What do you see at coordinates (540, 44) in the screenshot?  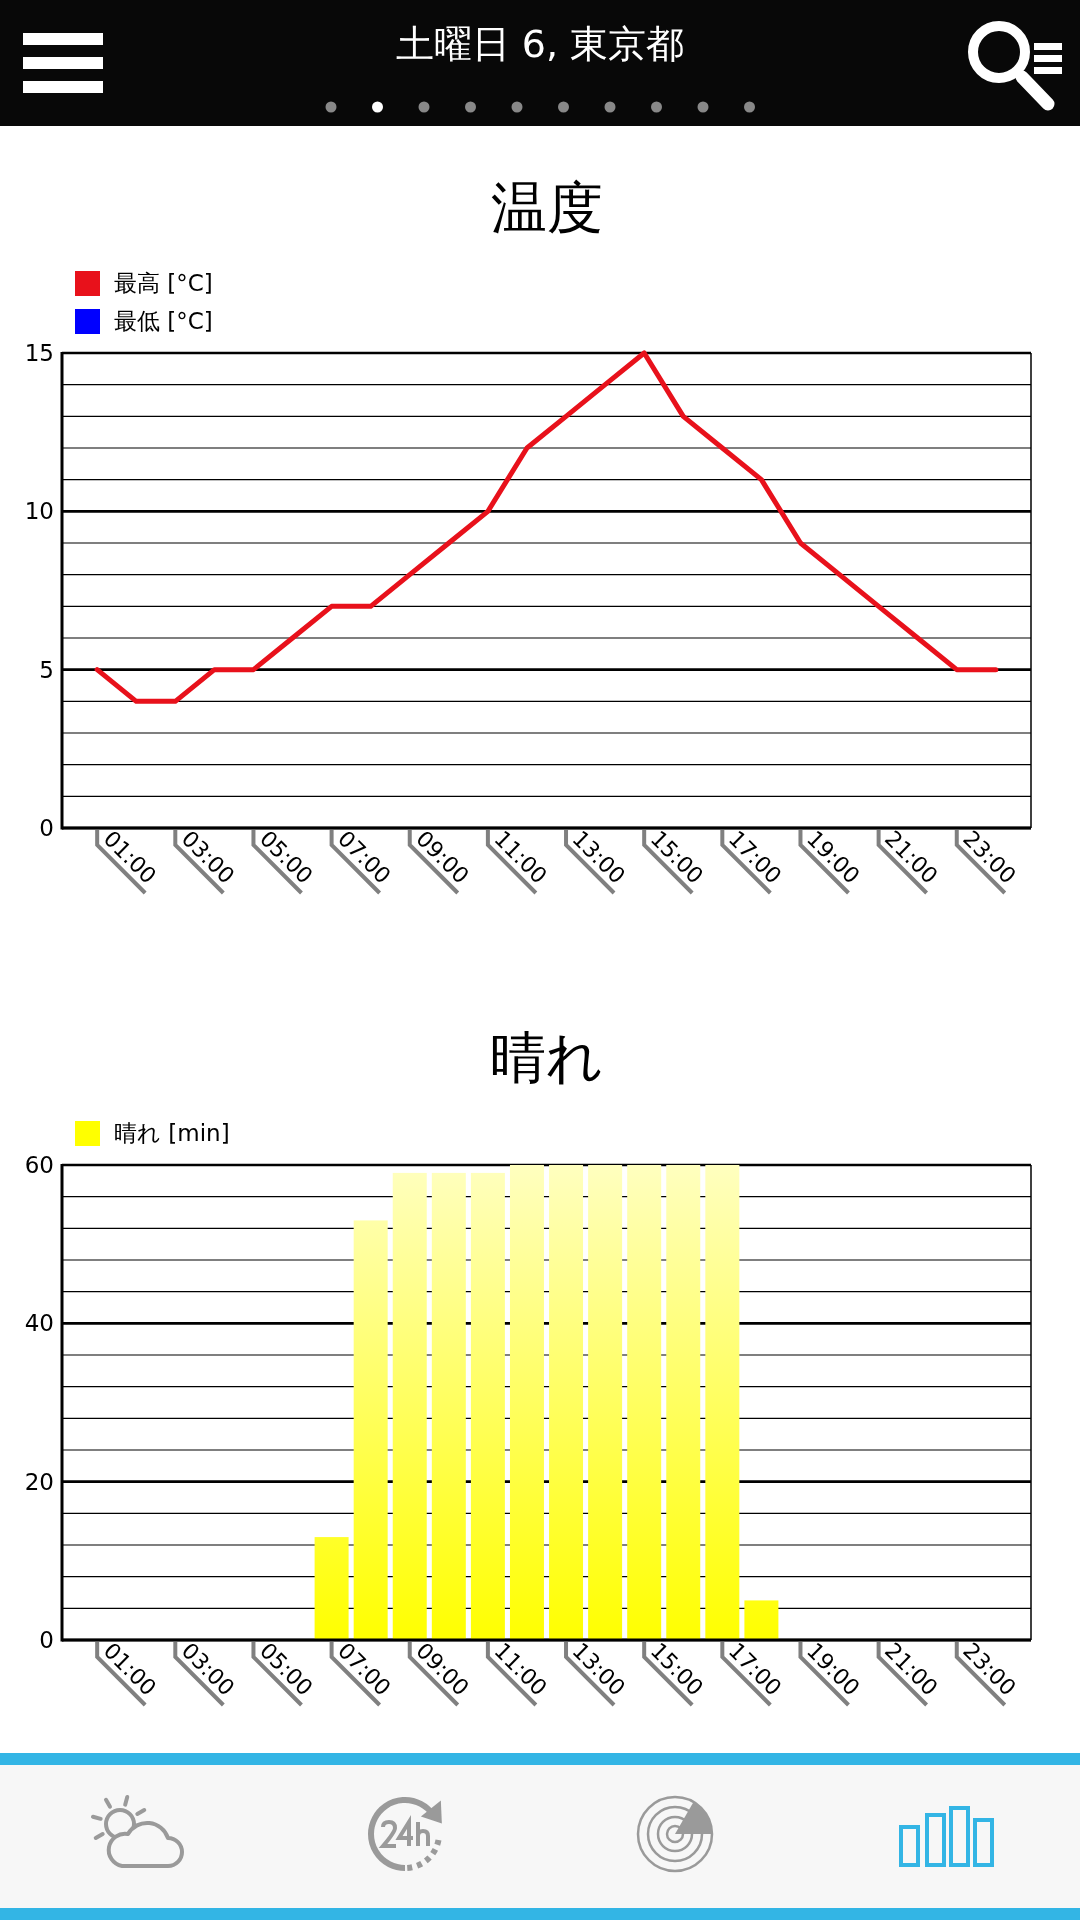 I see `text: 土曜日 6, 東京都` at bounding box center [540, 44].